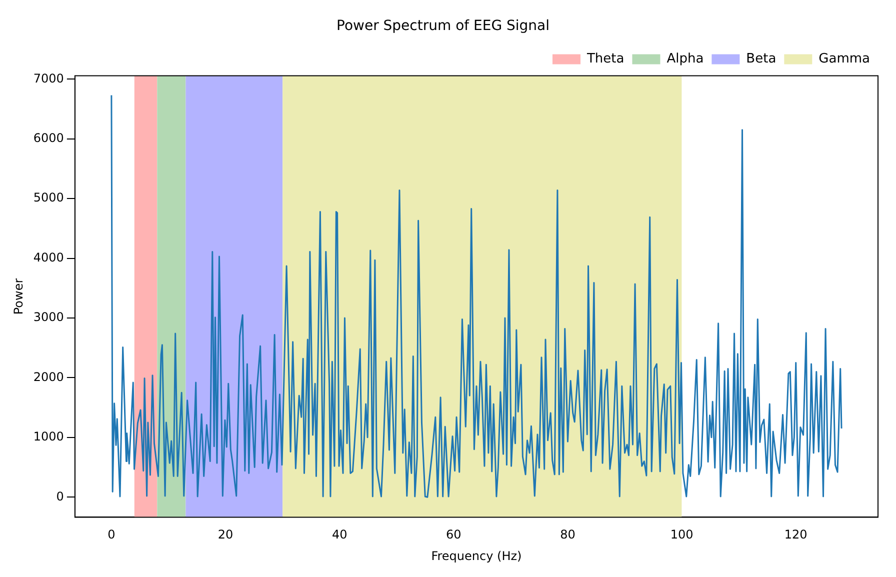  Describe the element at coordinates (60, 496) in the screenshot. I see `y-tick-label: 0` at that location.